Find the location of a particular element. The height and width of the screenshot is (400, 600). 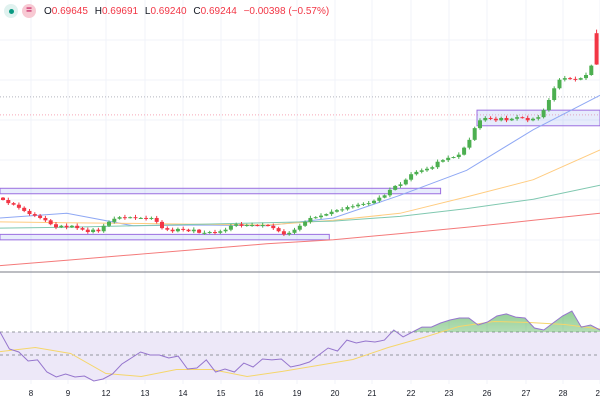

low-value: 0.69240 is located at coordinates (168, 11).